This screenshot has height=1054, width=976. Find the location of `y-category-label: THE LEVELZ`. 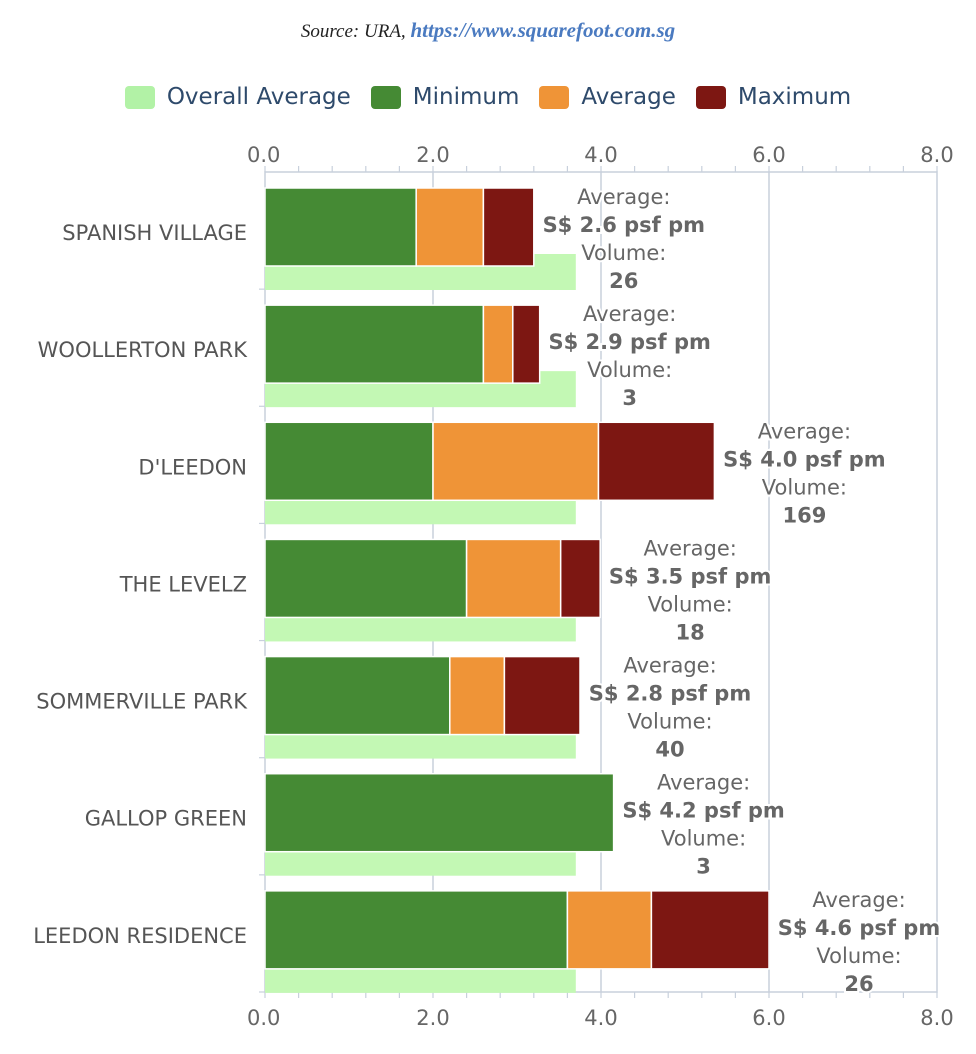

y-category-label: THE LEVELZ is located at coordinates (183, 584).